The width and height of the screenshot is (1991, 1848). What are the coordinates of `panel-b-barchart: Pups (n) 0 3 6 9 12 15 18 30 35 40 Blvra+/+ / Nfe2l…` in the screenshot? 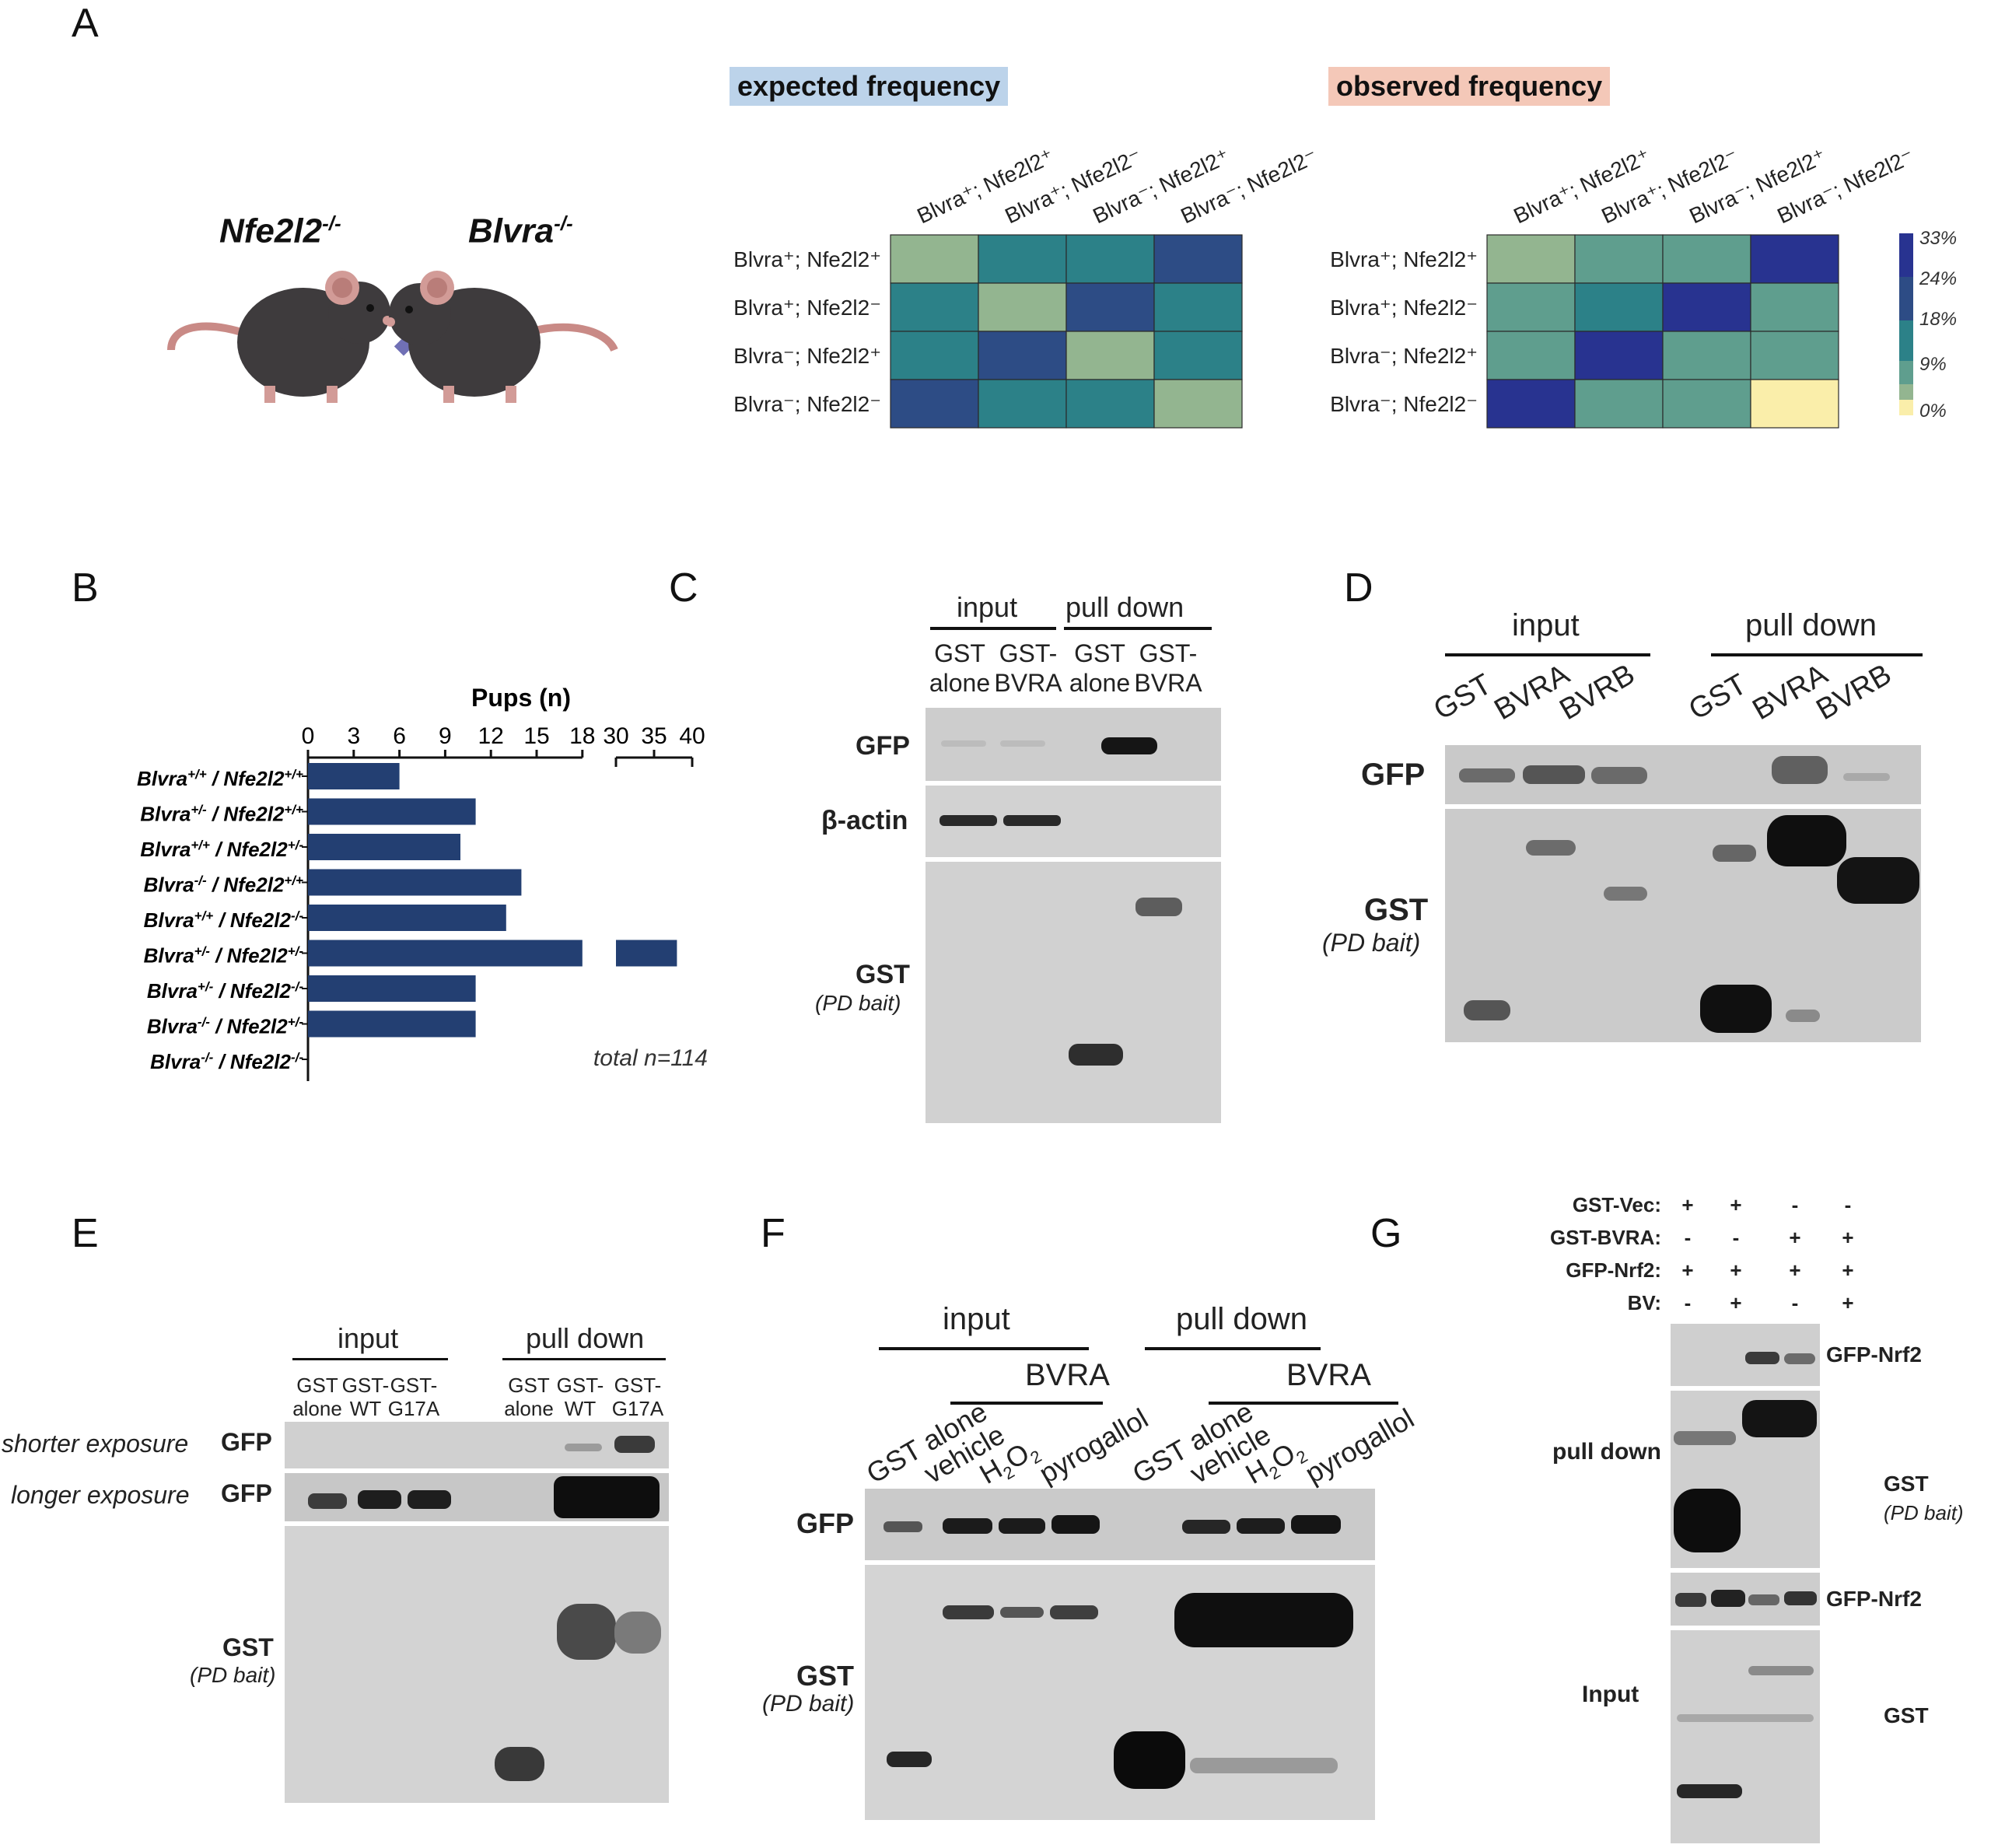 It's located at (422, 883).